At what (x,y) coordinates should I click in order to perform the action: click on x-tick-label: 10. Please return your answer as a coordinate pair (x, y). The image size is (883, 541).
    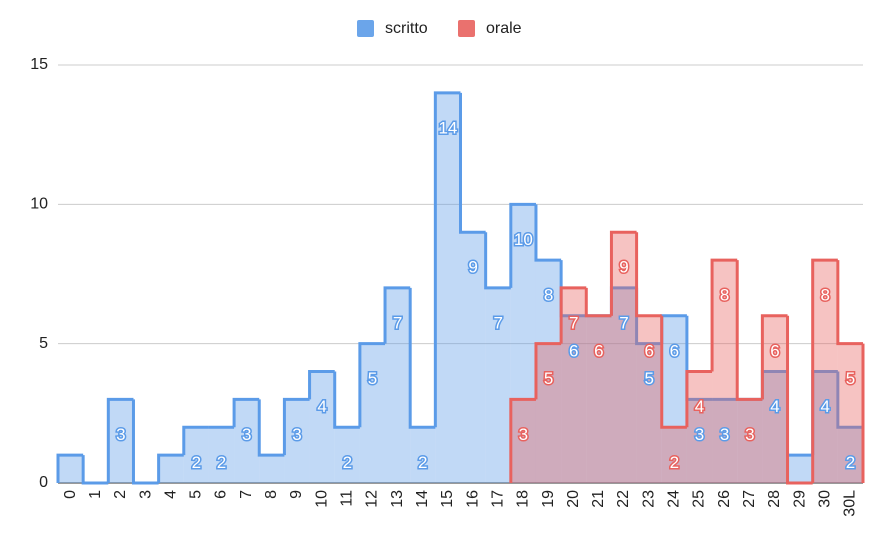
    Looking at the image, I should click on (321, 499).